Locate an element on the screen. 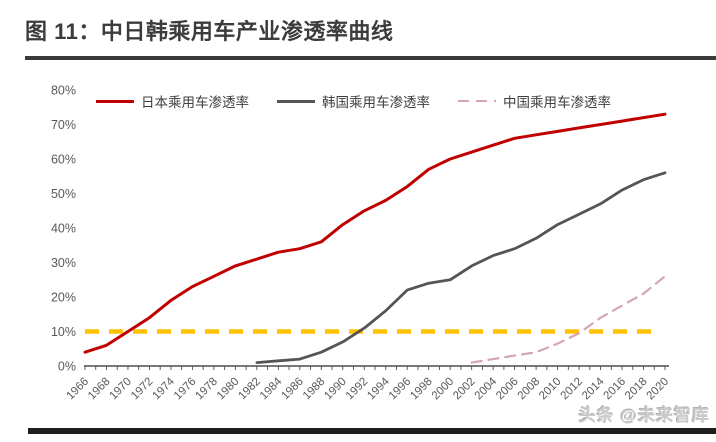 Image resolution: width=716 pixels, height=442 pixels. y-tick-label: 50% is located at coordinates (63, 194).